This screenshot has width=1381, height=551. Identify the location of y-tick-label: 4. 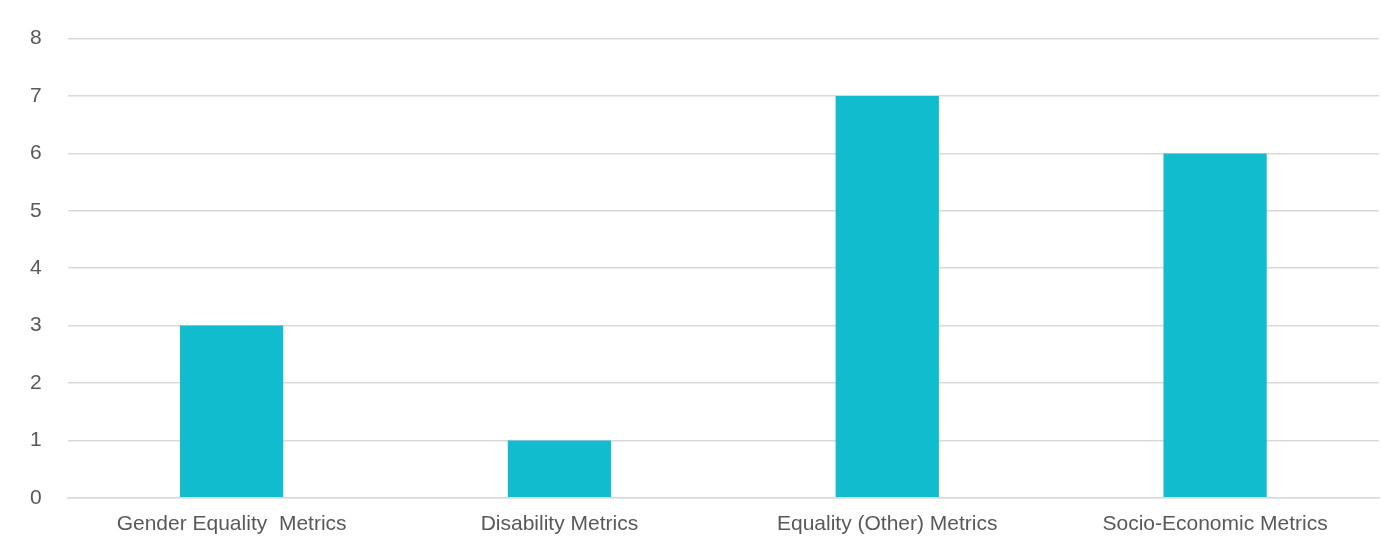
(35, 266).